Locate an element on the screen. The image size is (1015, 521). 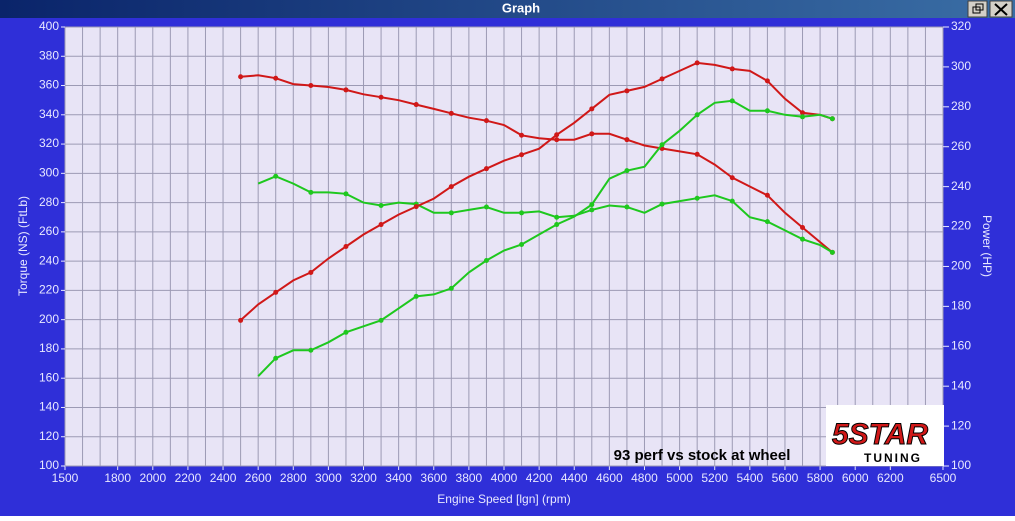
y2-tick-label: 220 is located at coordinates (961, 226).